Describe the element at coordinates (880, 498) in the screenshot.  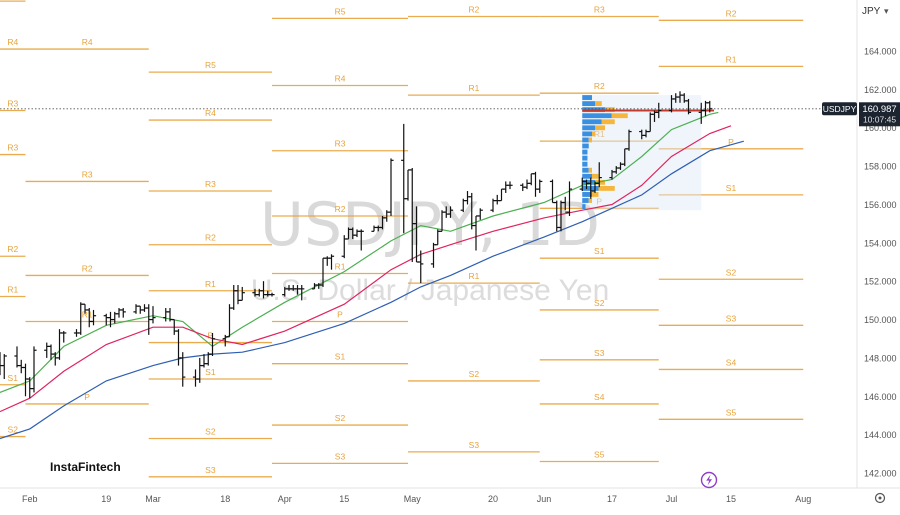
I see `settings-gear-icon` at that location.